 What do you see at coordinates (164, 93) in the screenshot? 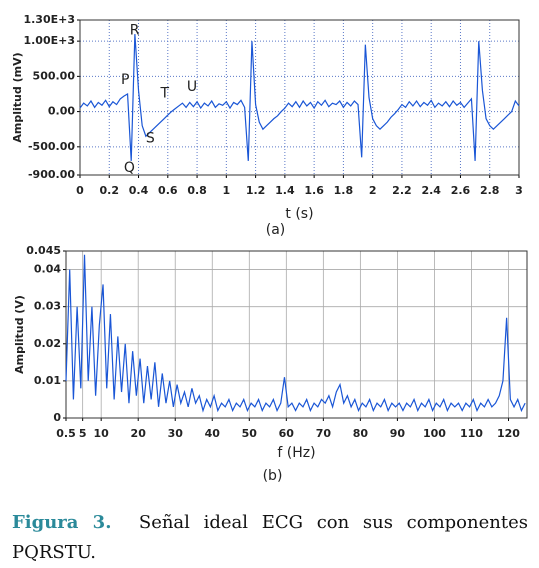
I see `annotation: T` at bounding box center [164, 93].